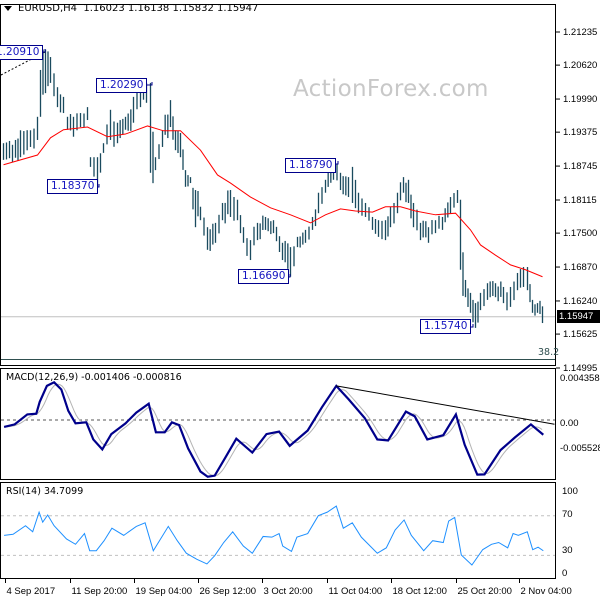 The height and width of the screenshot is (600, 600). Describe the element at coordinates (238, 8) in the screenshot. I see `close-value: 1.15947` at that location.